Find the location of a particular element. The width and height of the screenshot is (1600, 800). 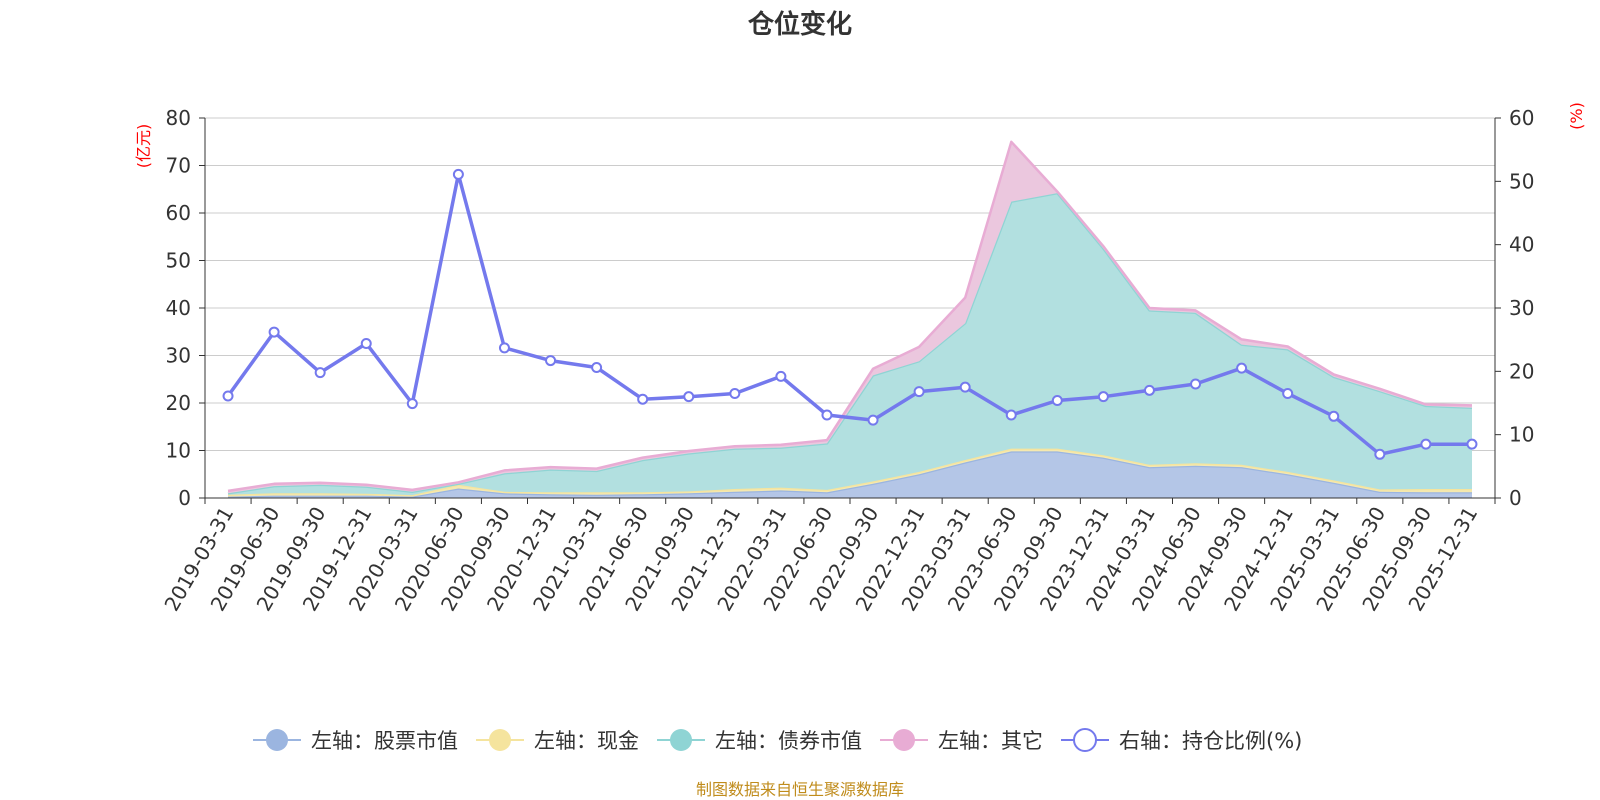

legend-label: 左轴：现金 is located at coordinates (586, 741).